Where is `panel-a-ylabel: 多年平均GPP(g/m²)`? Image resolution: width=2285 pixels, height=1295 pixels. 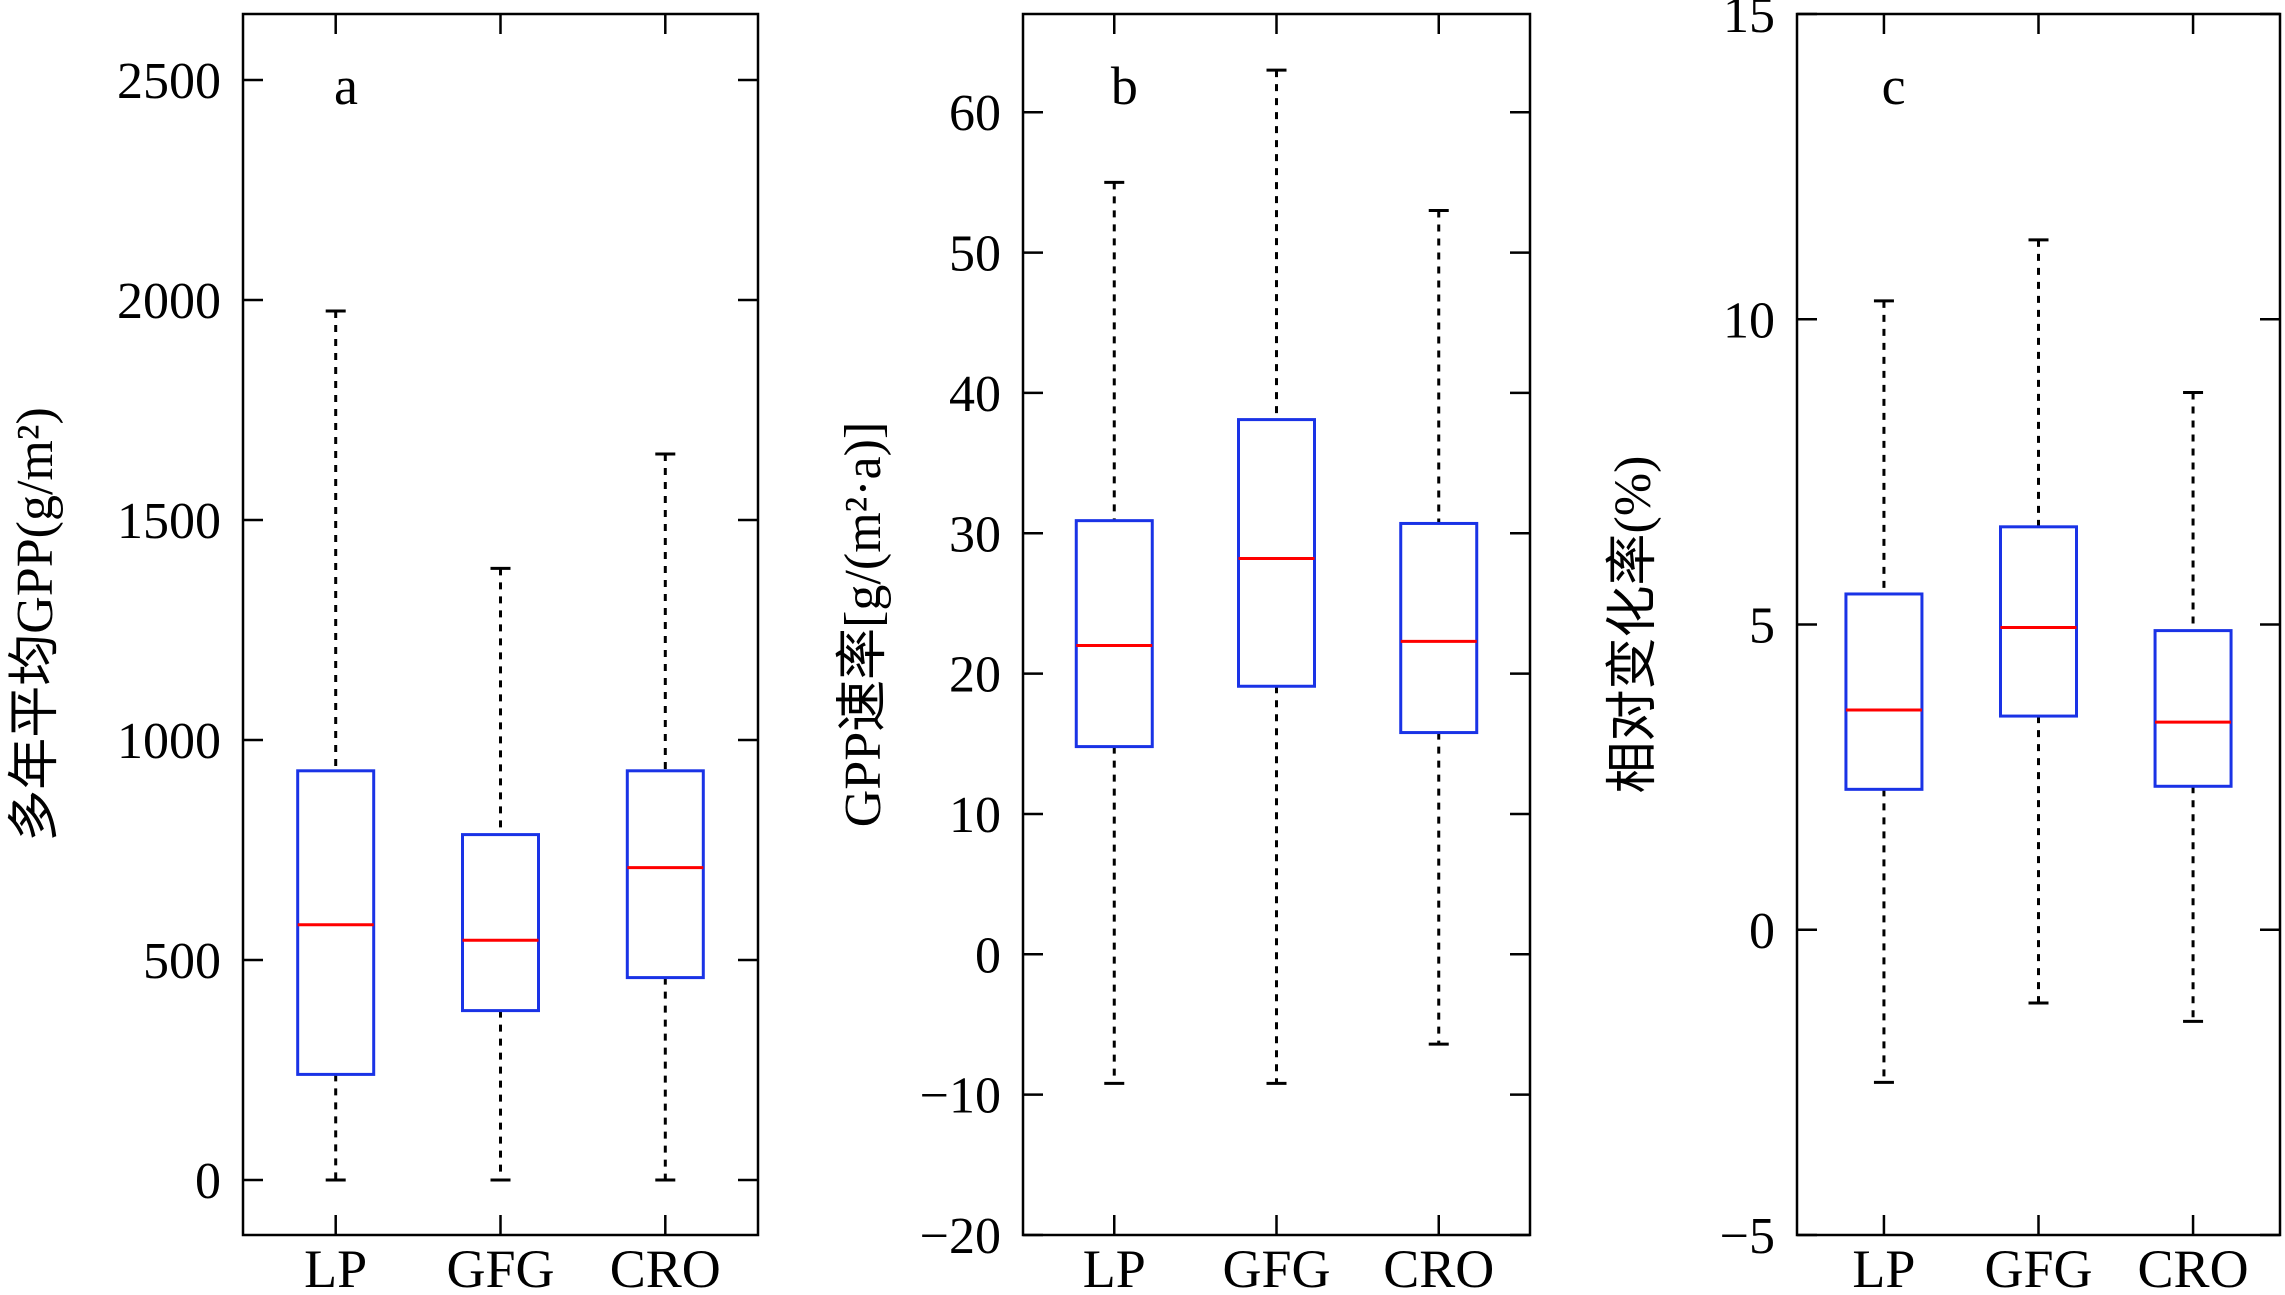 panel-a-ylabel: 多年平均GPP(g/m²) is located at coordinates (35, 624).